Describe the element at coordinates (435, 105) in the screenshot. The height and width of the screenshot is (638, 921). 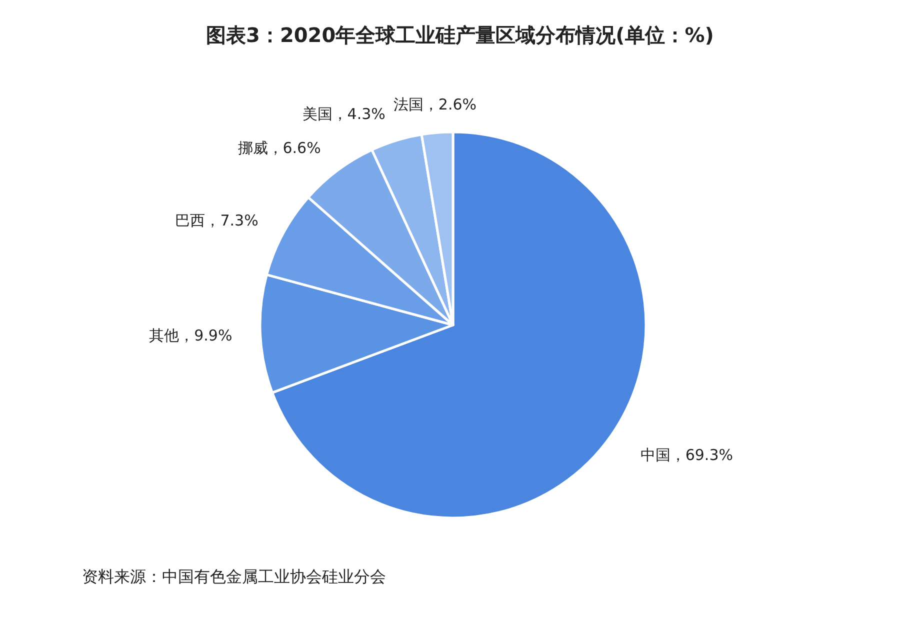
I see `slice-label: 法国，2.6%` at that location.